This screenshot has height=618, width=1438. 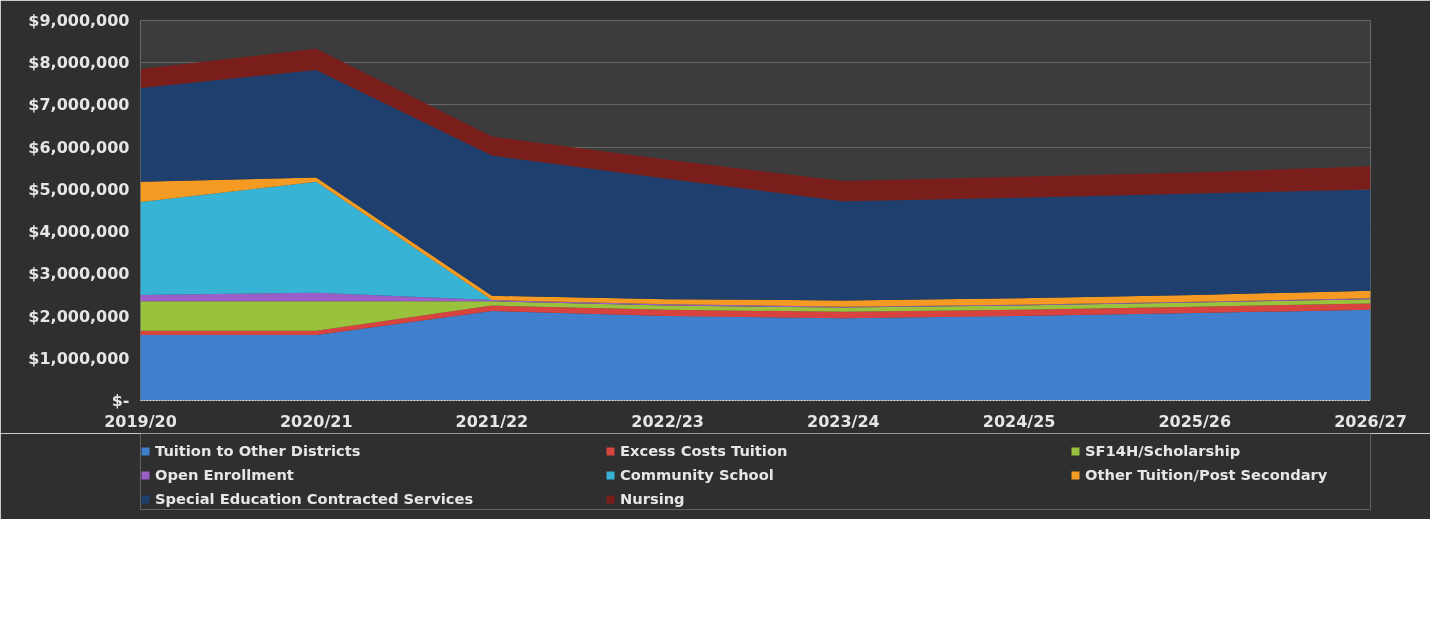 I want to click on legend-label: Tuition to Other Districts, so click(x=258, y=450).